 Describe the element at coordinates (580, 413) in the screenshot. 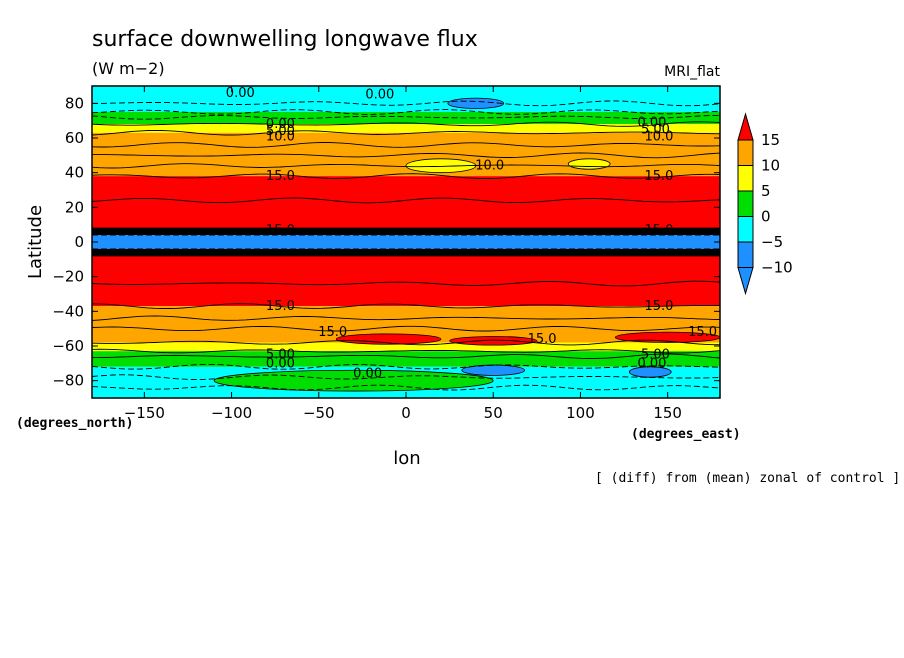

I see `x-tick-label: 100` at that location.